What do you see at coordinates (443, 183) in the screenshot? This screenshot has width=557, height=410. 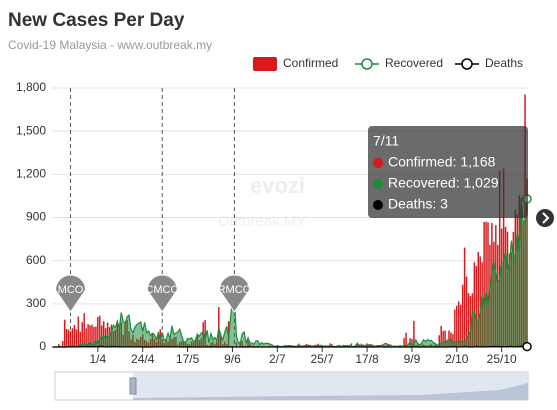 I see `tooltip-line: Recovered: 1,029` at bounding box center [443, 183].